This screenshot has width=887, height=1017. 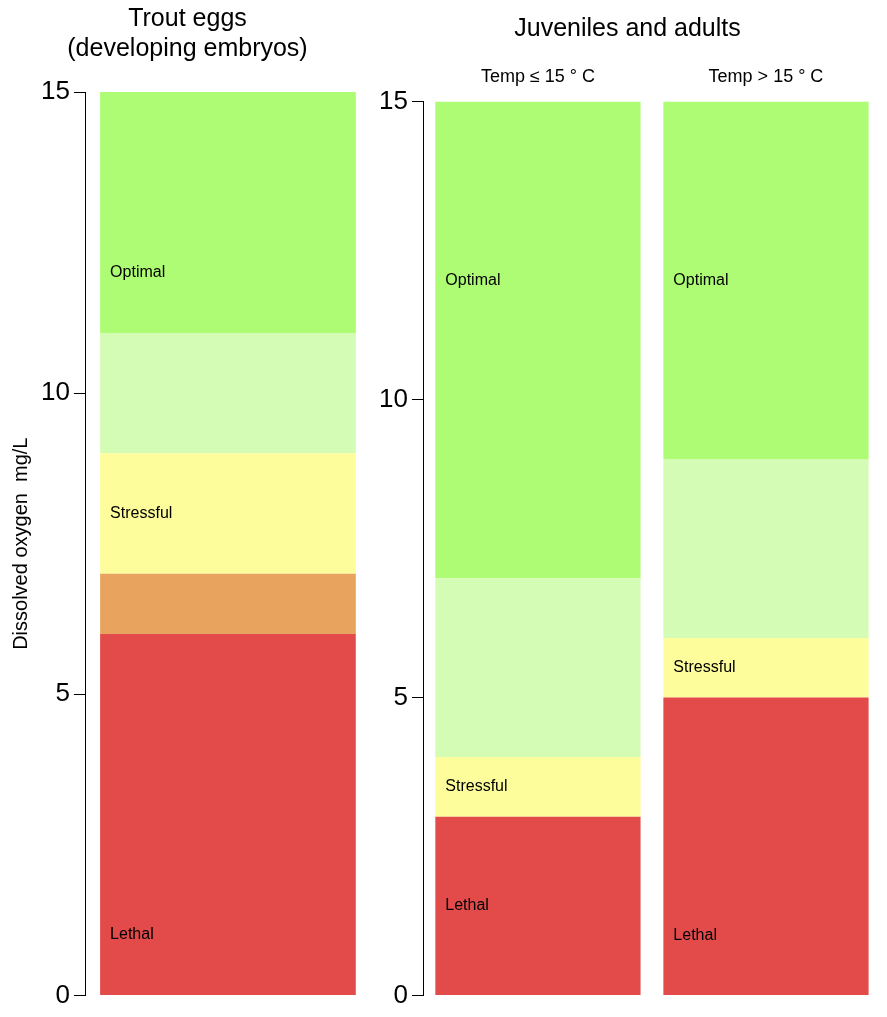 What do you see at coordinates (187, 31) in the screenshot?
I see `chart-title: Trout eggs (developing embryos)` at bounding box center [187, 31].